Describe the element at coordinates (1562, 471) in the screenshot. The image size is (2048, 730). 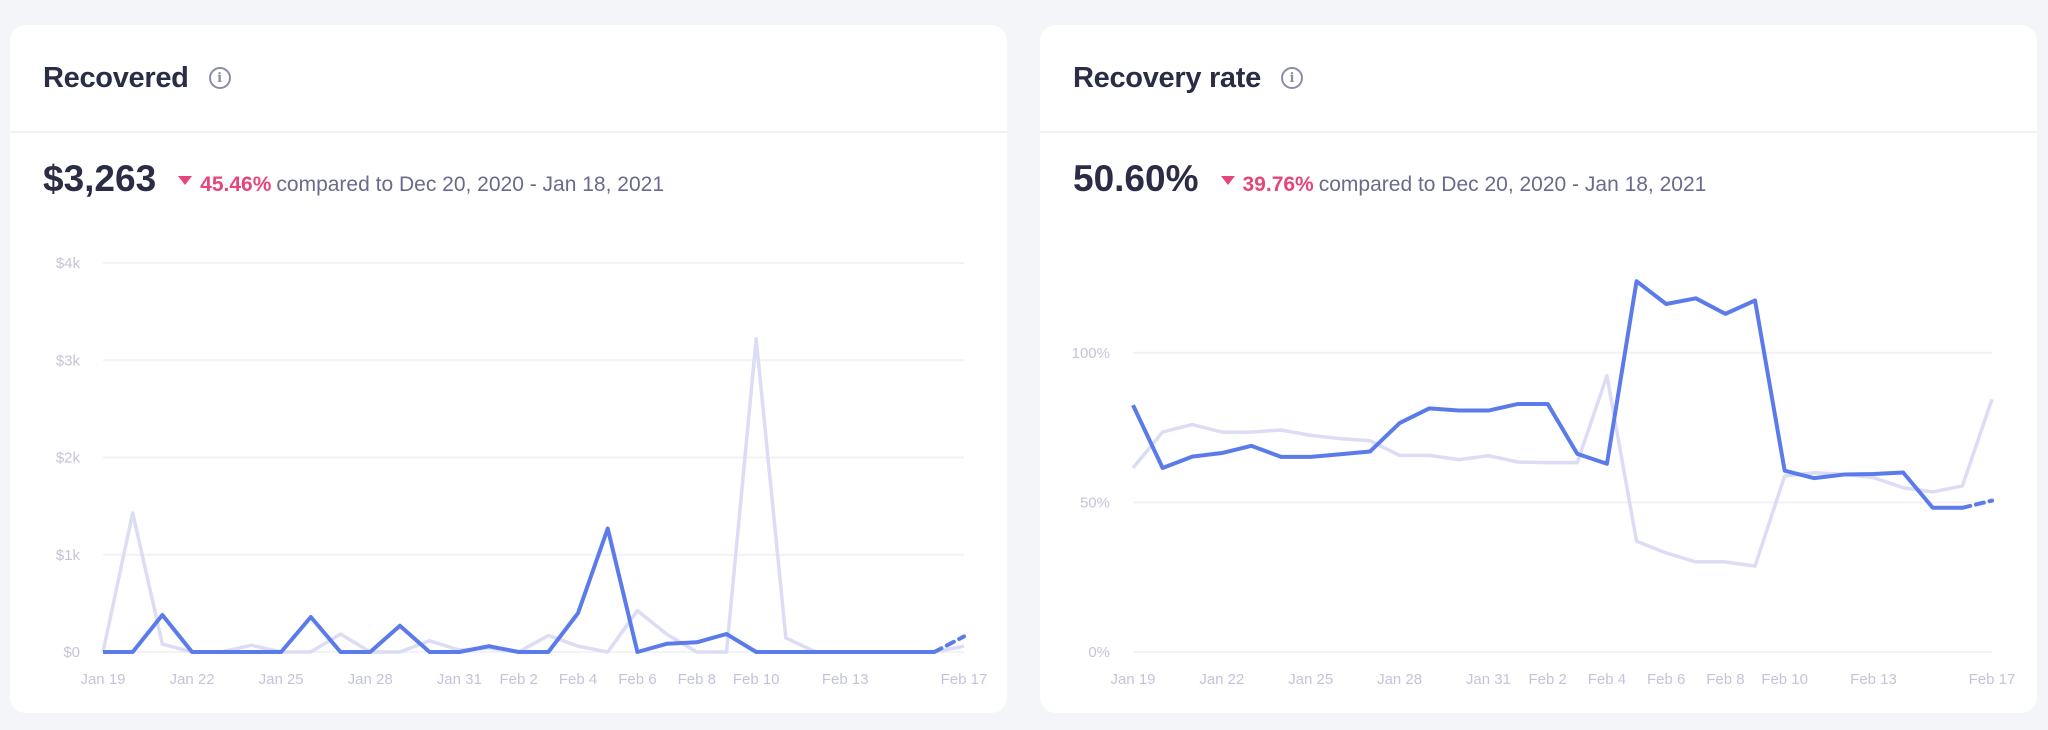
I see `previous-series-line` at that location.